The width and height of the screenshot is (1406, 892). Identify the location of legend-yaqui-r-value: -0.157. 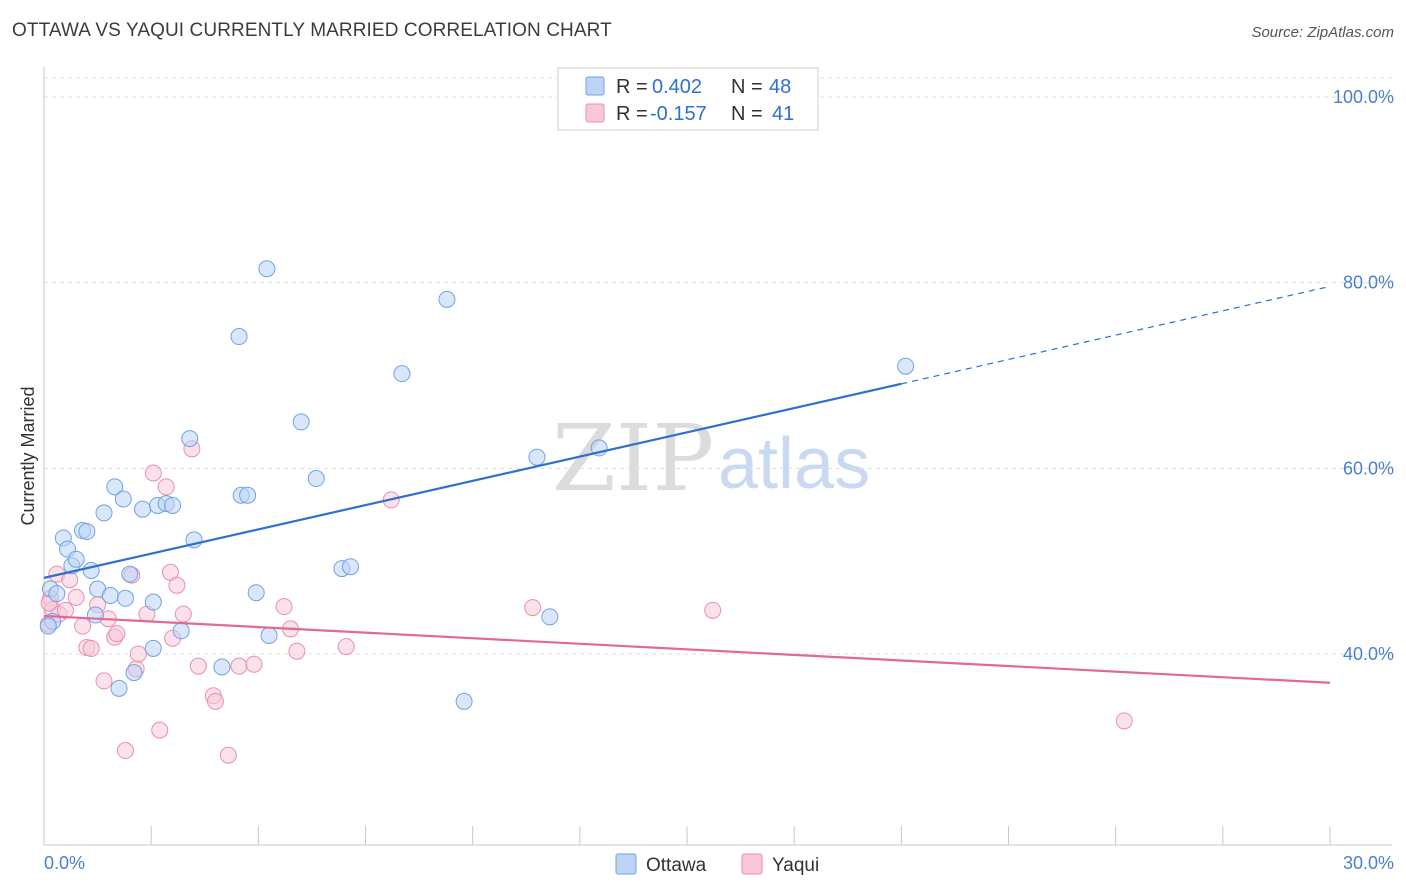
(678, 114).